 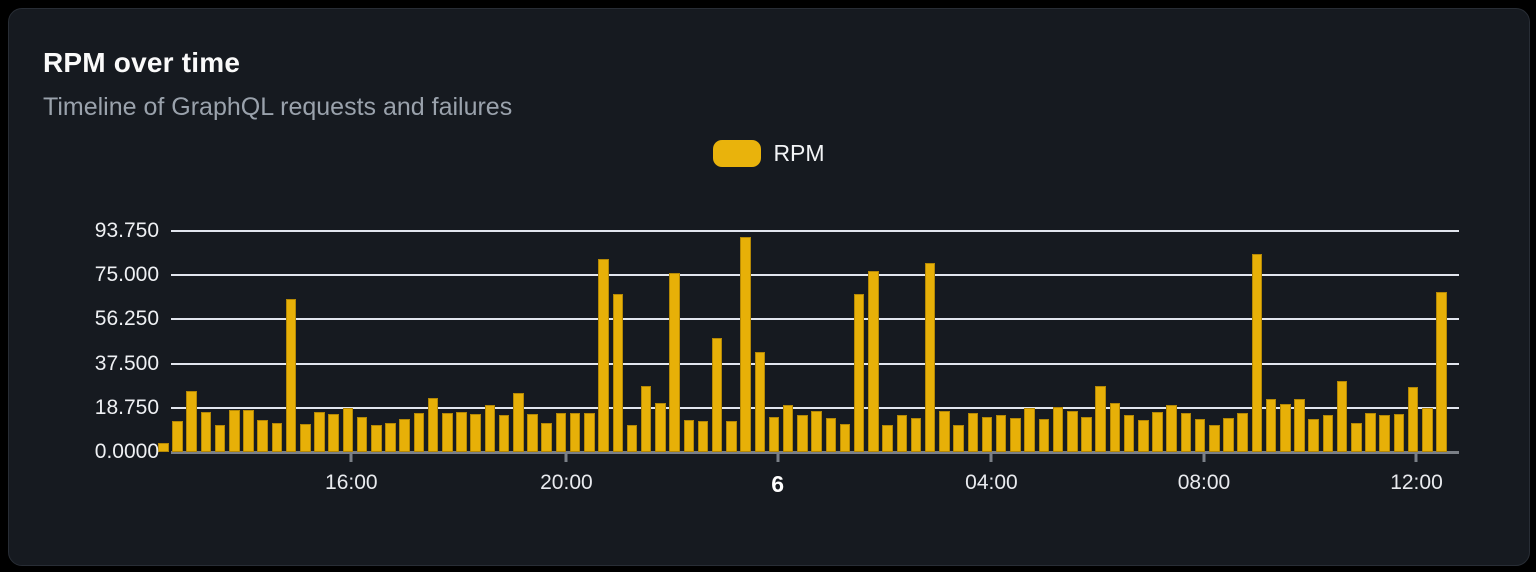 What do you see at coordinates (815, 231) in the screenshot?
I see `gridline` at bounding box center [815, 231].